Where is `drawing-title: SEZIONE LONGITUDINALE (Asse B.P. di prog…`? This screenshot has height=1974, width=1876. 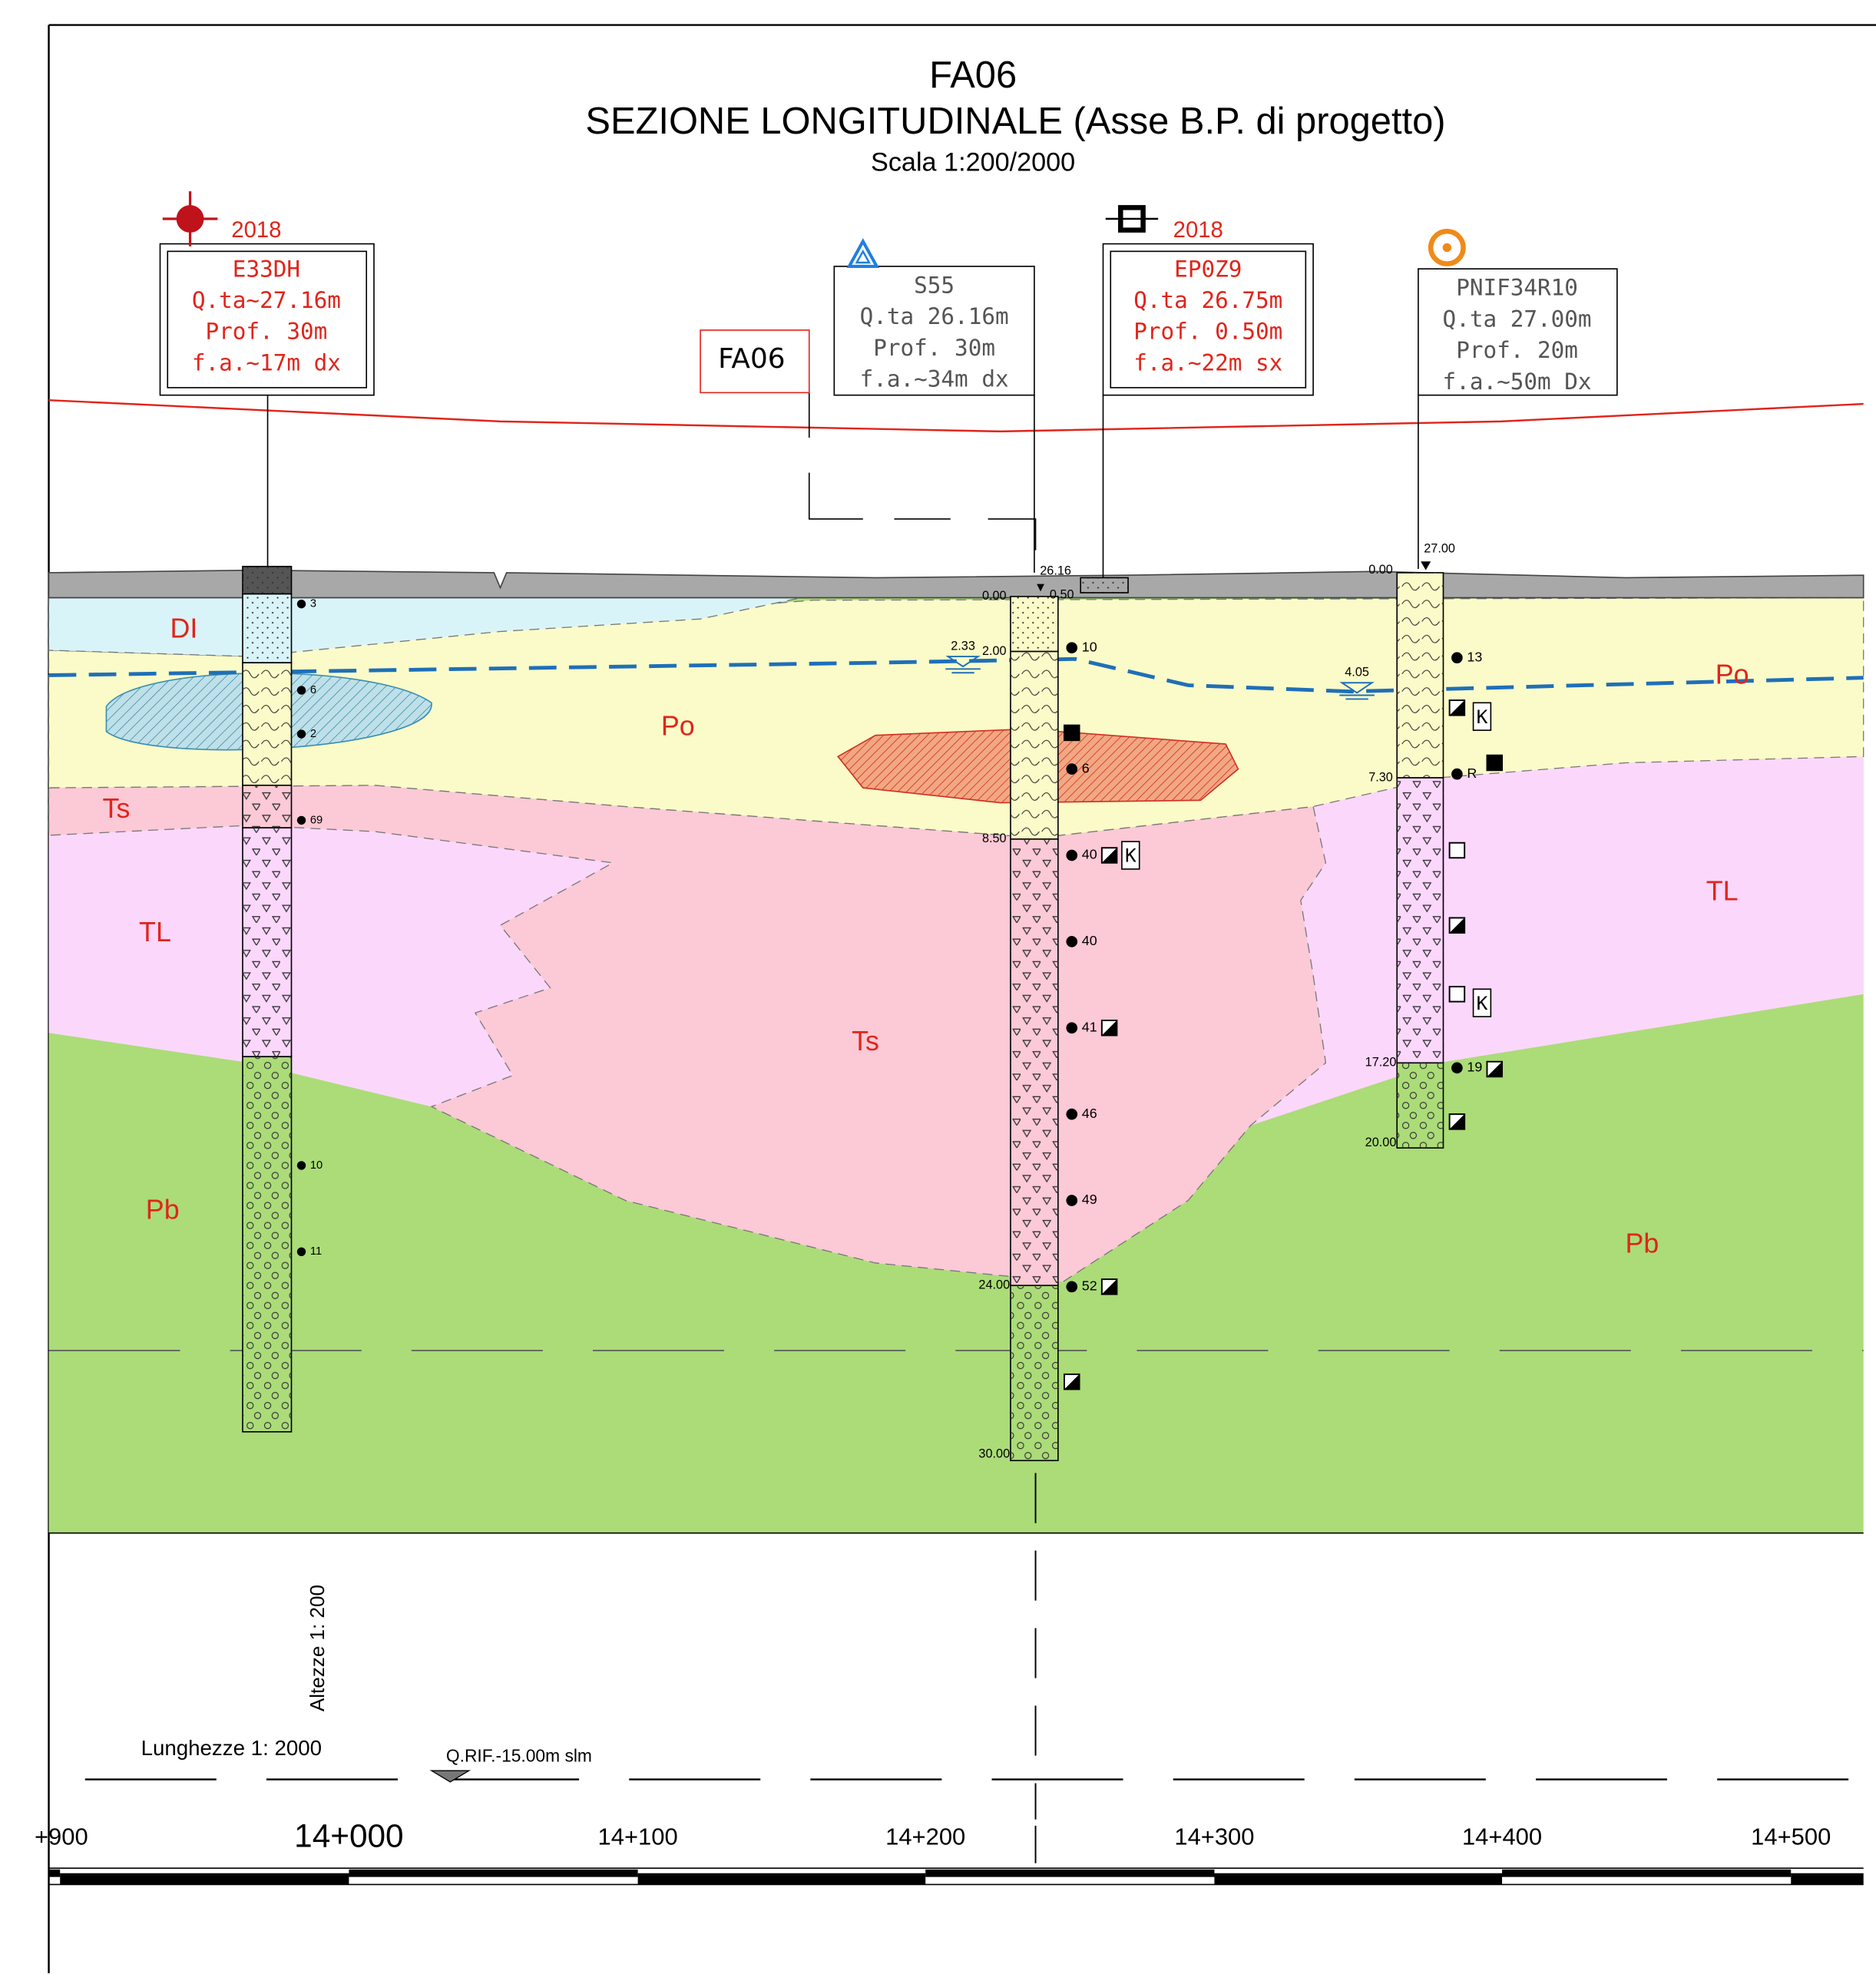 drawing-title: SEZIONE LONGITUDINALE (Asse B.P. di prog… is located at coordinates (1015, 121).